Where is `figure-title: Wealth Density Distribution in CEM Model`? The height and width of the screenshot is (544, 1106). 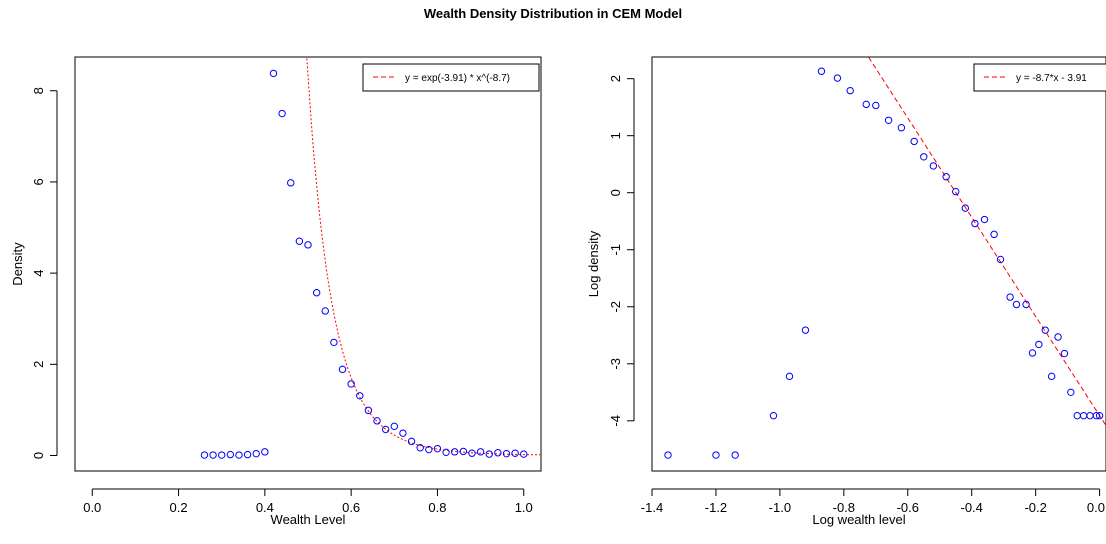
figure-title: Wealth Density Distribution in CEM Model is located at coordinates (553, 13).